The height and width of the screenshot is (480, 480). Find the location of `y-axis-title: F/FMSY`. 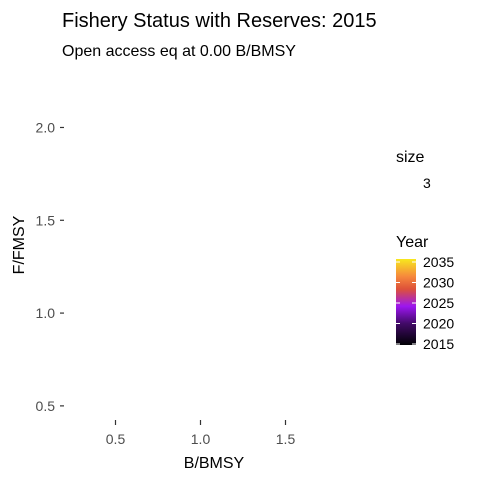

y-axis-title: F/FMSY is located at coordinates (19, 244).